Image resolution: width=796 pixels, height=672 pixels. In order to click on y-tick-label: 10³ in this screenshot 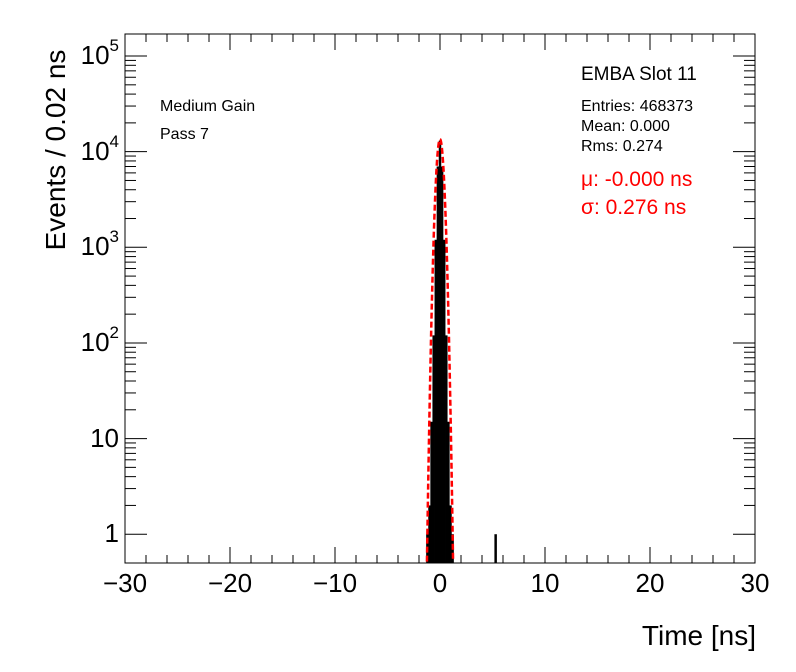, I will do `click(99, 244)`.